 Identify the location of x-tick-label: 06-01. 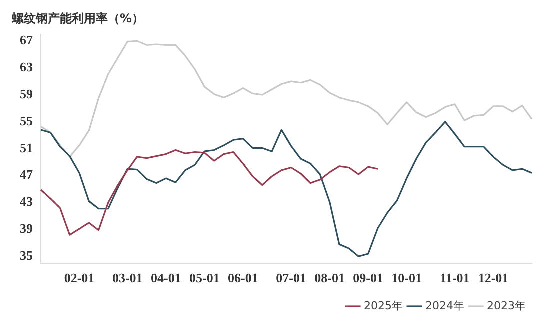
(243, 278).